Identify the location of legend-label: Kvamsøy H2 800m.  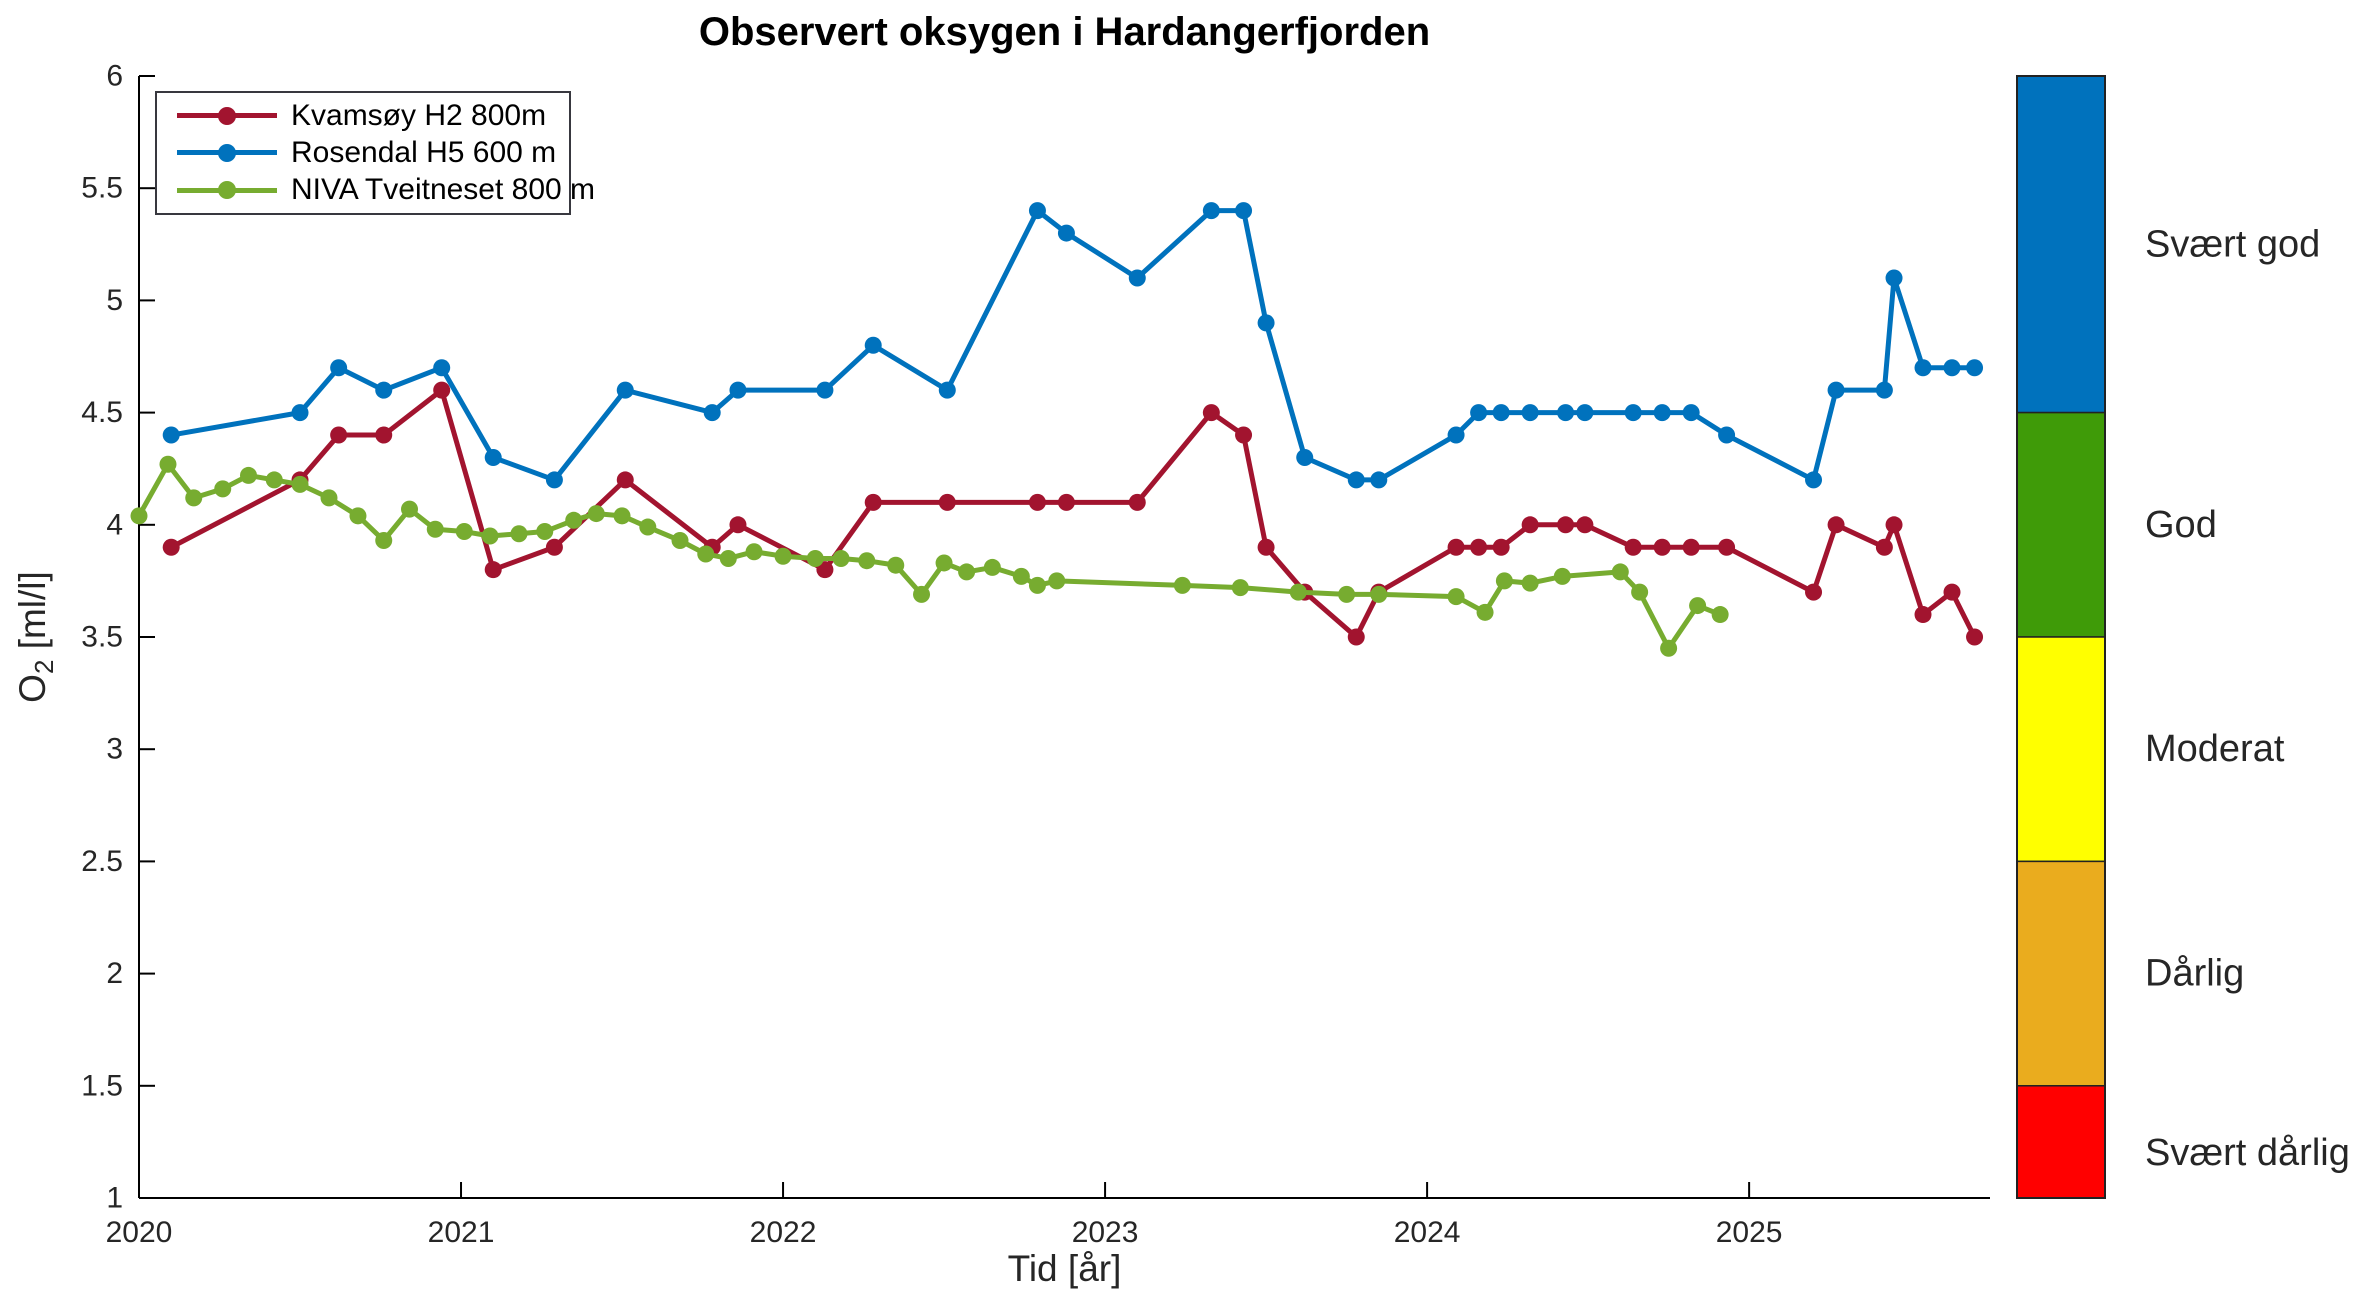
(419, 115).